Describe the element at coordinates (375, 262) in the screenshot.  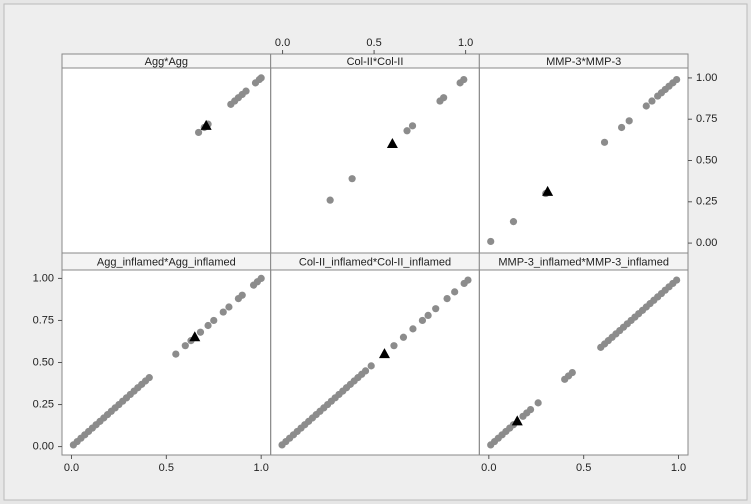
I see `panel-title: Col-II_inflamed*Col-II_inflamed` at that location.